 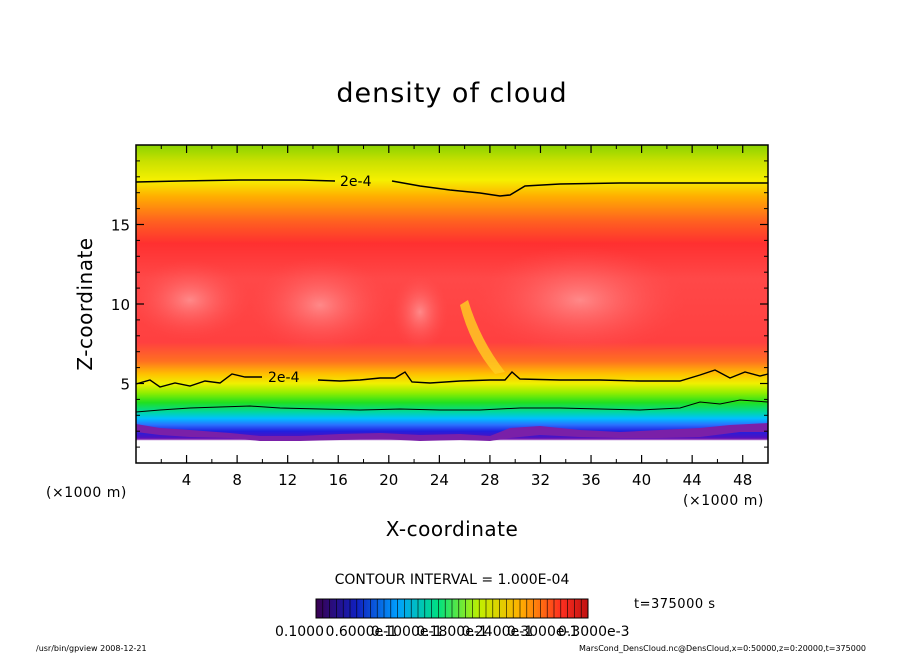 What do you see at coordinates (452, 406) in the screenshot?
I see `contour-line-base` at bounding box center [452, 406].